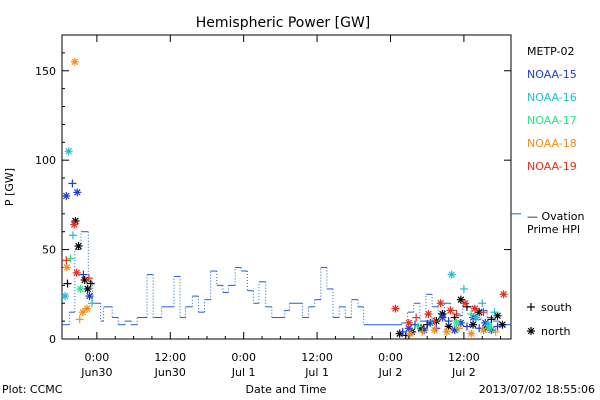 The width and height of the screenshot is (600, 400). I want to click on legend-entry-noaa-15: NOAA-15, so click(552, 74).